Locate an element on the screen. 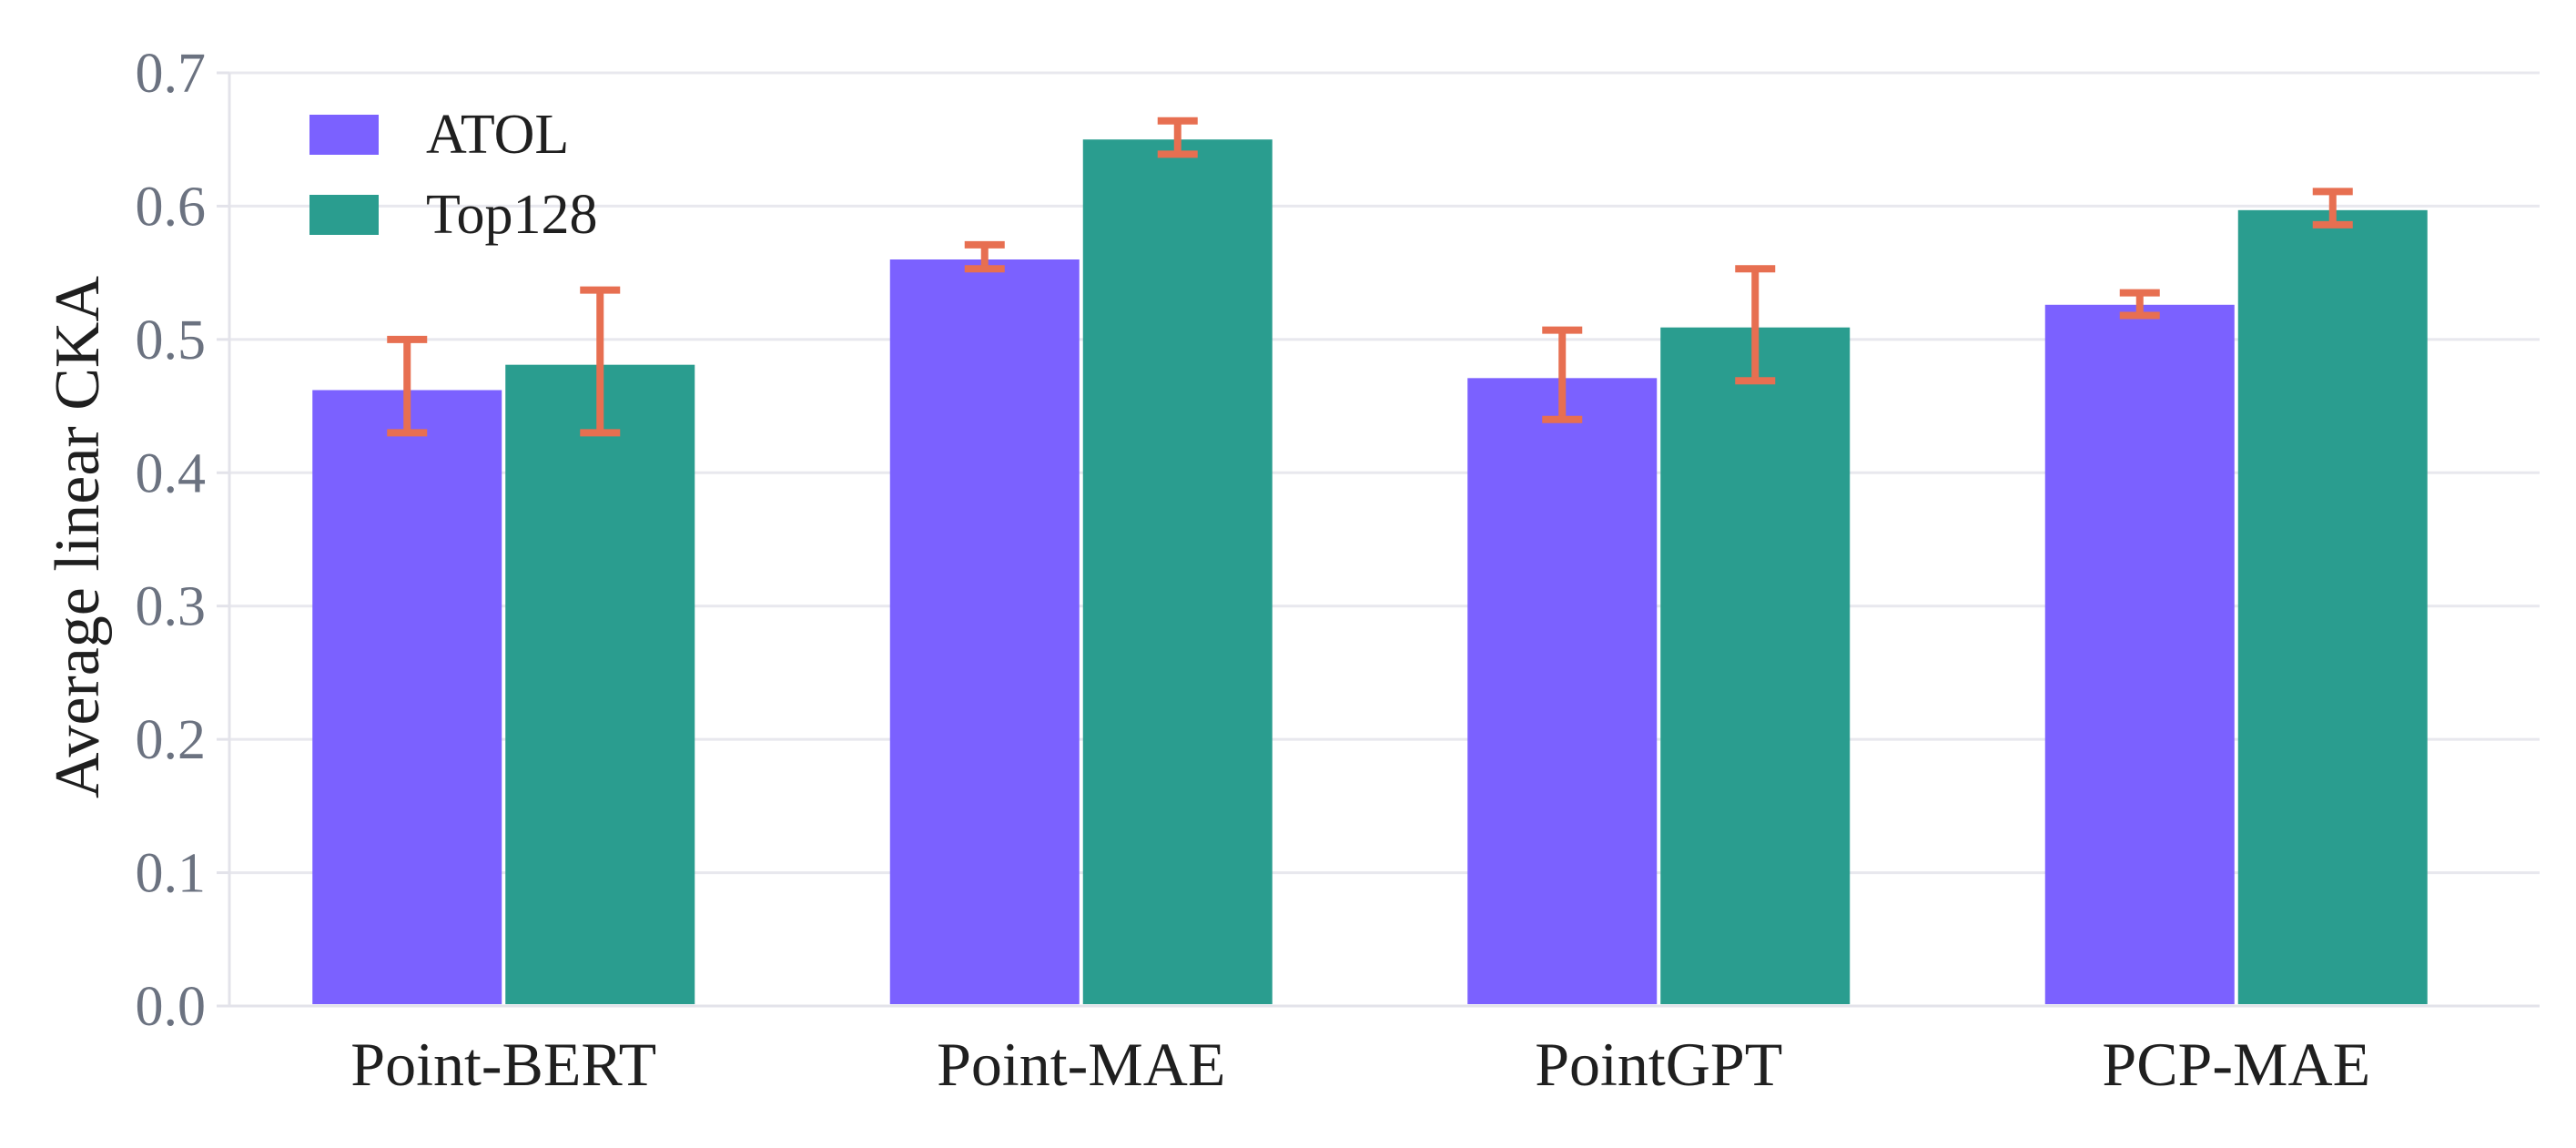 The height and width of the screenshot is (1148, 2576). y-tick-label: 0.0 is located at coordinates (171, 1007).